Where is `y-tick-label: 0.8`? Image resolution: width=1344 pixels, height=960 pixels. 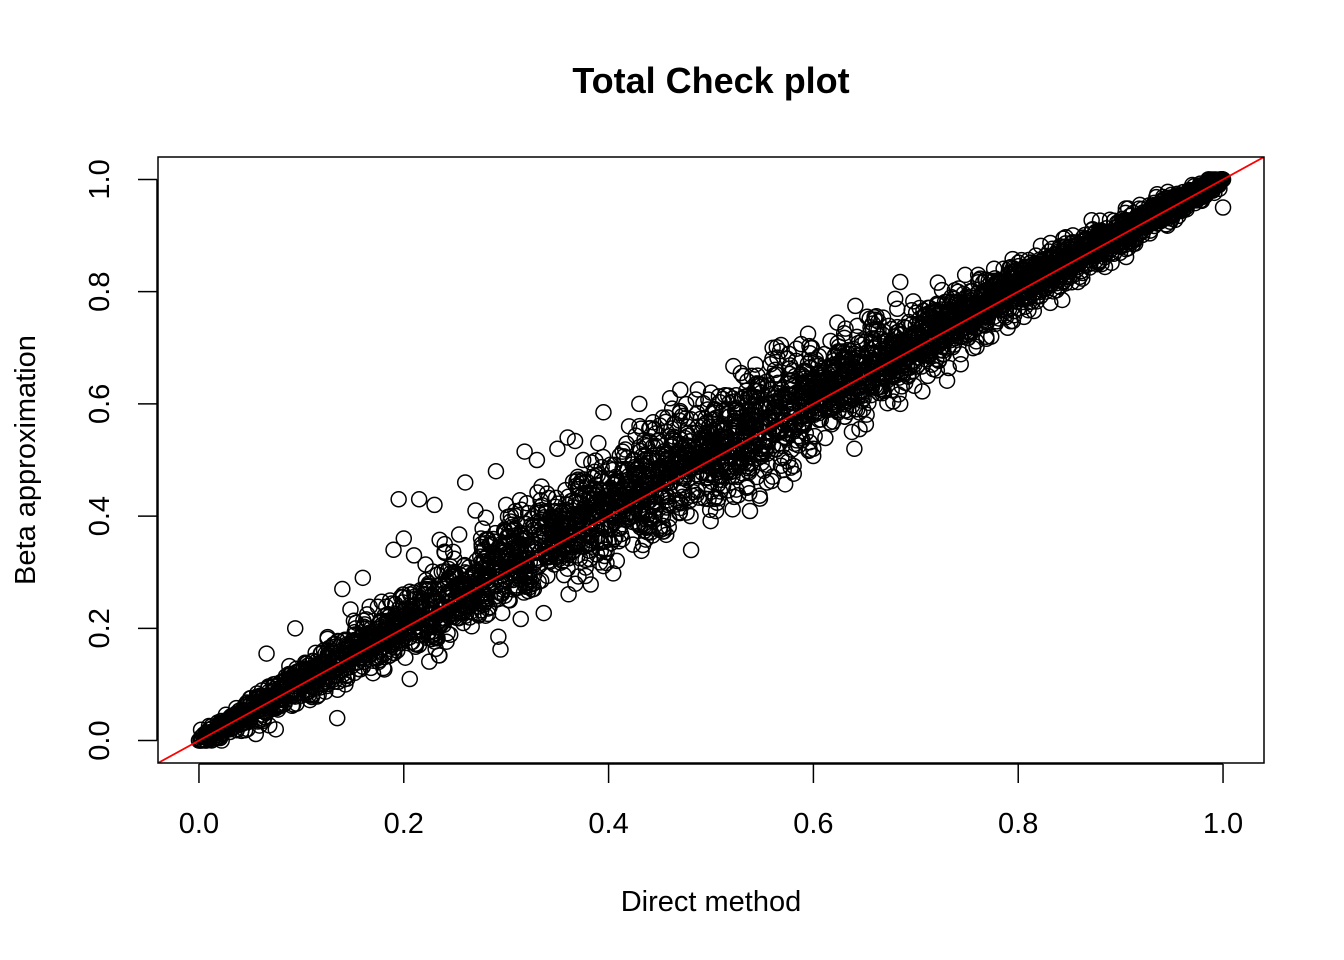 y-tick-label: 0.8 is located at coordinates (100, 292).